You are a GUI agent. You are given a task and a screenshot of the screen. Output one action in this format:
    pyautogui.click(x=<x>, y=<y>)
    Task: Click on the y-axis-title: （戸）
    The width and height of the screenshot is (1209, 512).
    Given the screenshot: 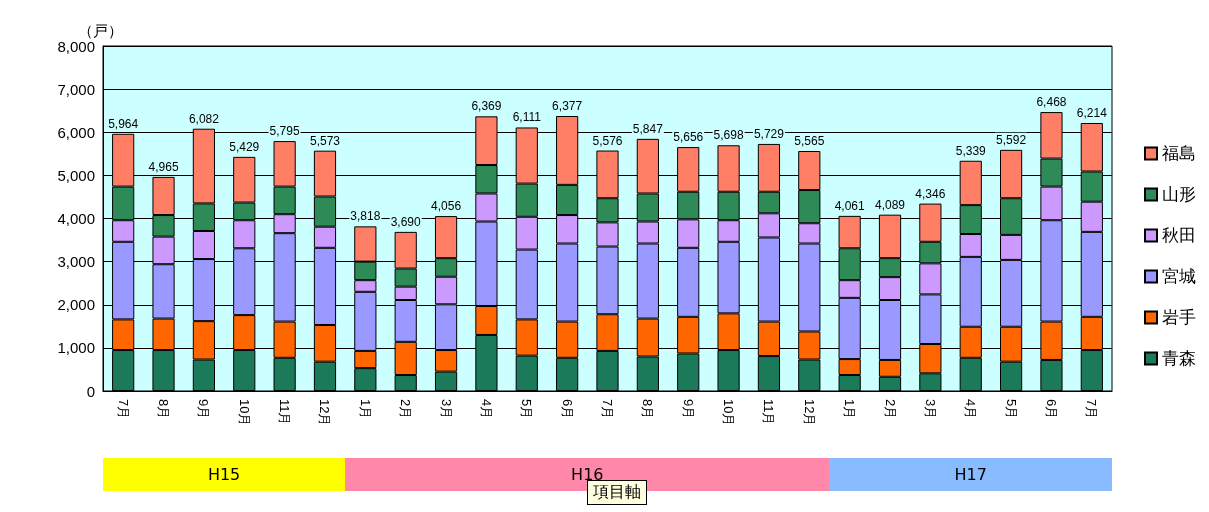 What is the action you would take?
    pyautogui.click(x=100, y=30)
    